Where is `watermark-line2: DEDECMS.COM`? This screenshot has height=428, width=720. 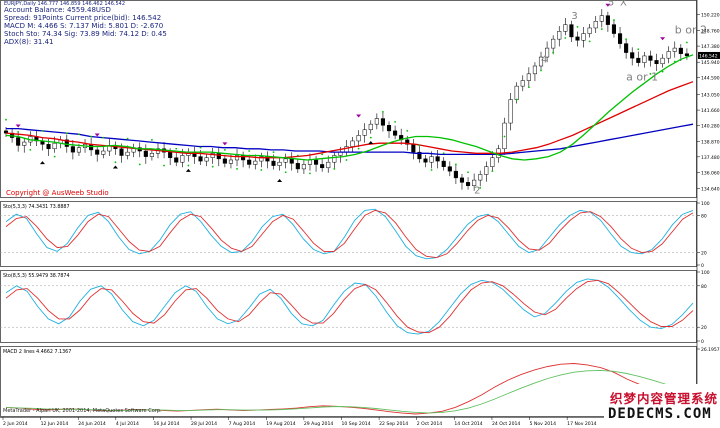 watermark-line2: DEDECMS.COM is located at coordinates (660, 414).